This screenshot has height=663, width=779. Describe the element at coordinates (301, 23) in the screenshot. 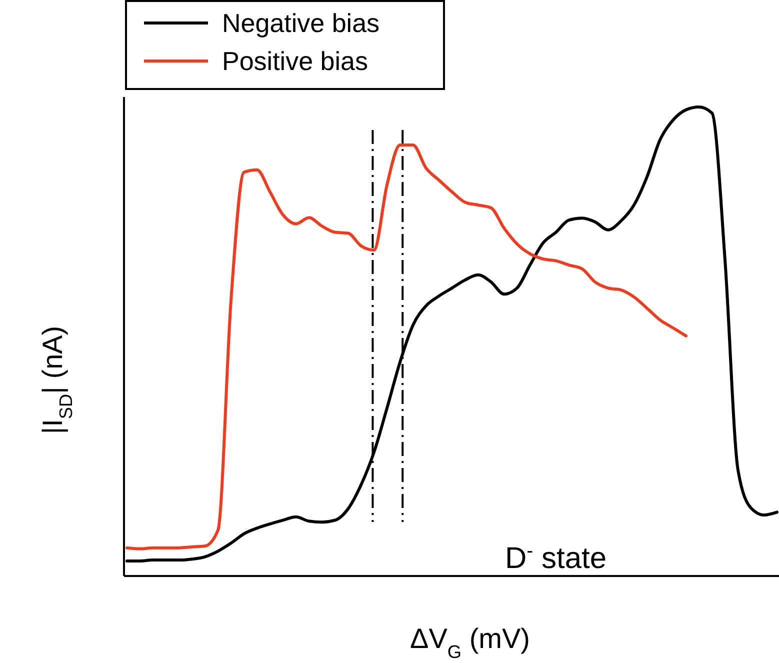

I see `legend-label: Negative bias` at that location.